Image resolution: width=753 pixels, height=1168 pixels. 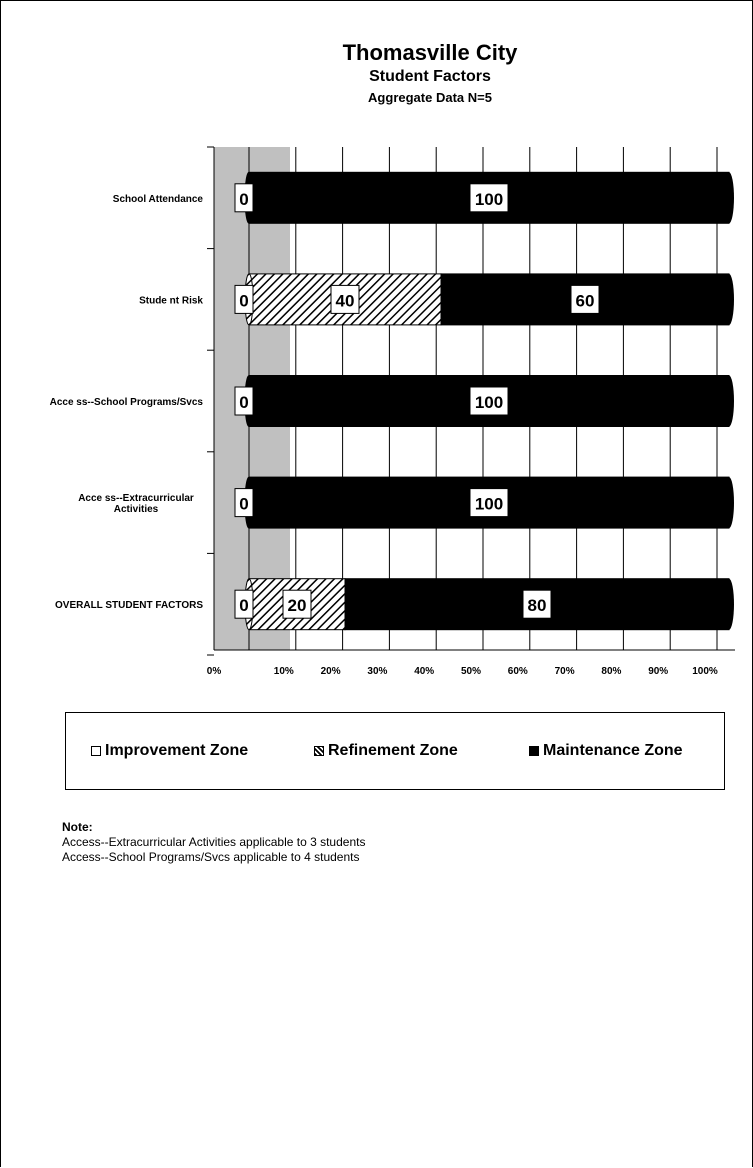 I want to click on x-tick-label: 0%, so click(x=214, y=671).